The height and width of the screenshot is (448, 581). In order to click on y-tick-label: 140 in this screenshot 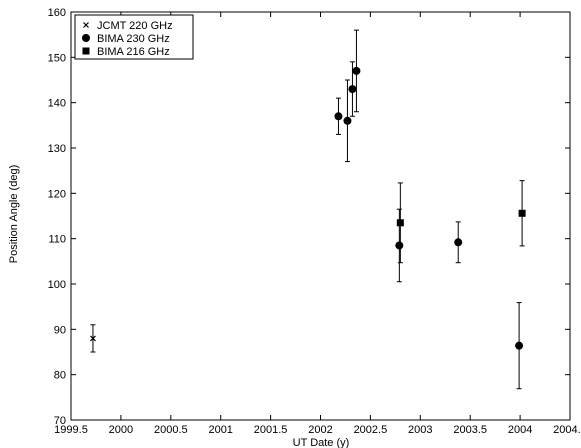, I will do `click(57, 104)`.